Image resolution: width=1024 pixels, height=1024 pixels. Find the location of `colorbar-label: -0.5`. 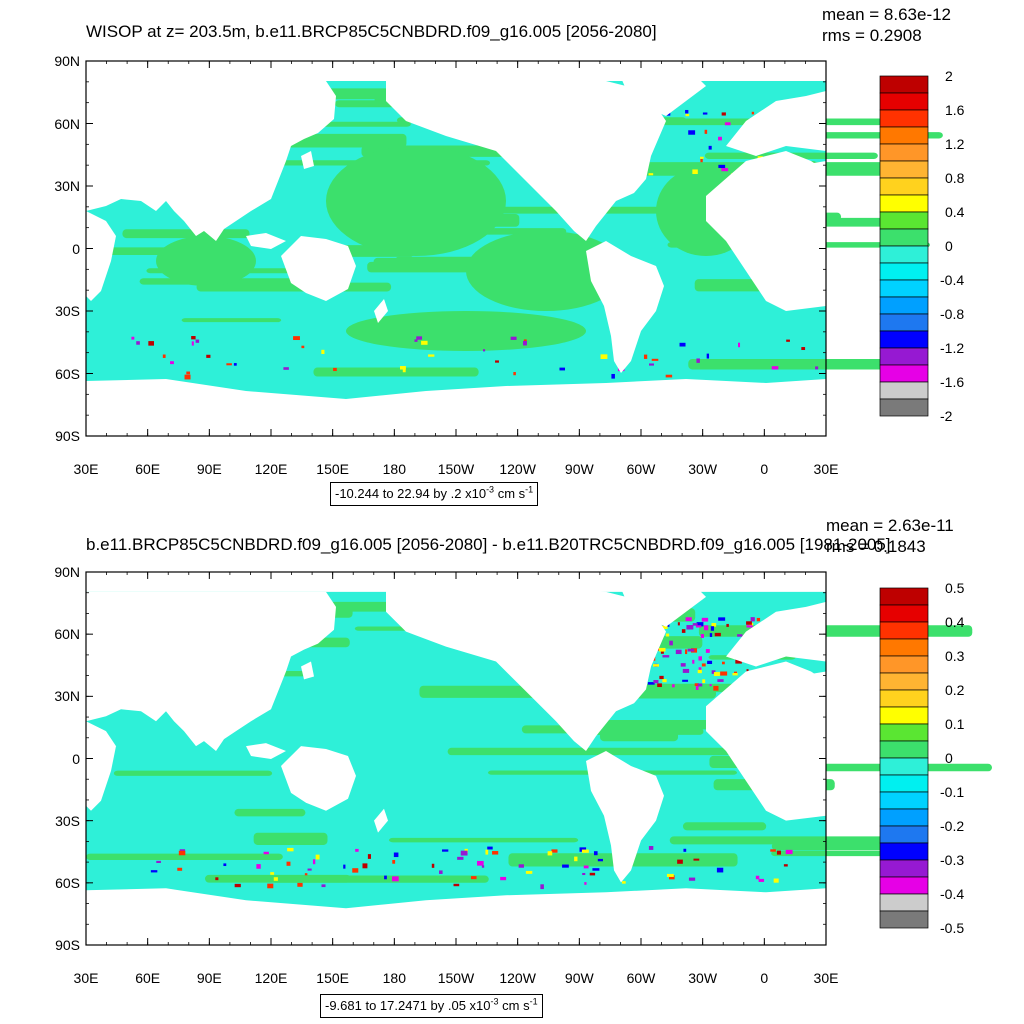

colorbar-label: -0.5 is located at coordinates (952, 928).